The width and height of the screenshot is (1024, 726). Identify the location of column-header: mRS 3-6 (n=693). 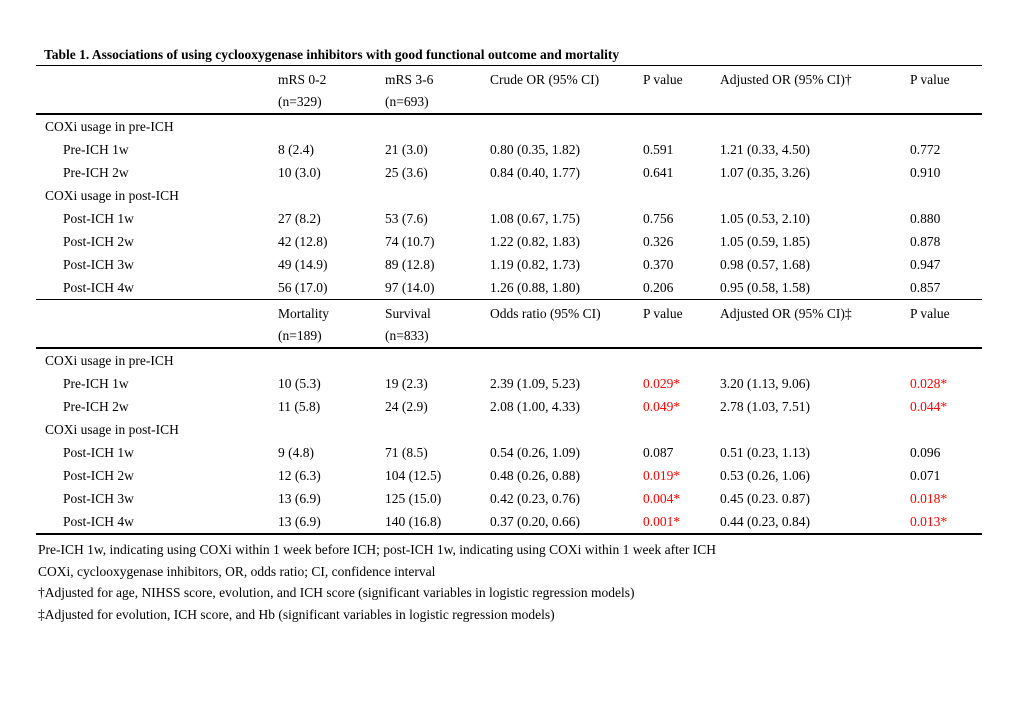
(437, 90).